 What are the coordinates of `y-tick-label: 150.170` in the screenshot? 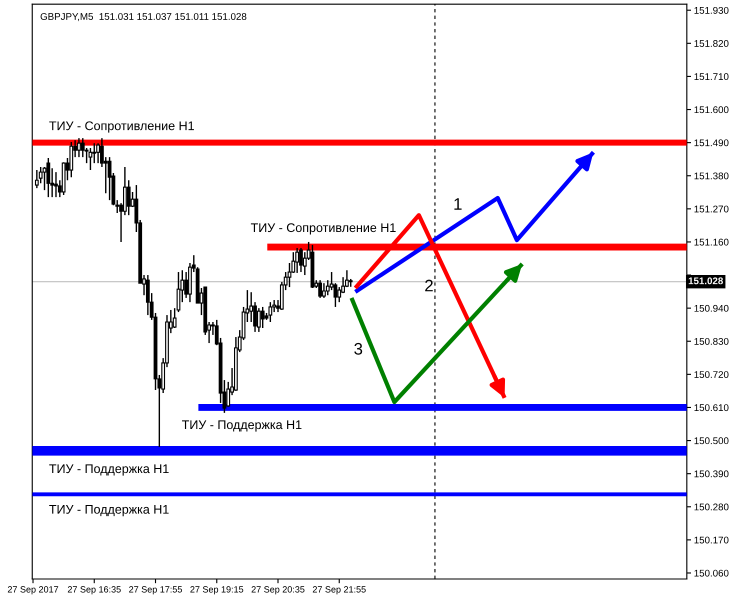 It's located at (711, 540).